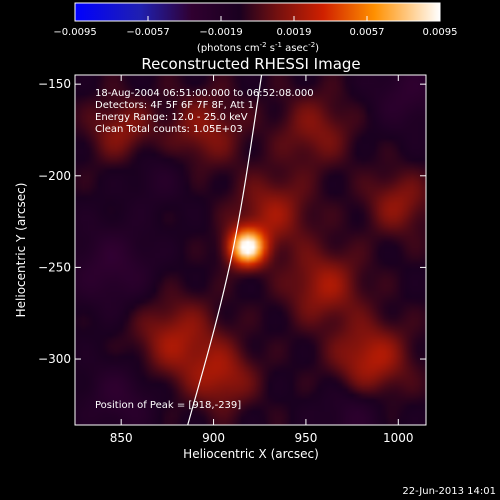  Describe the element at coordinates (220, 32) in the screenshot. I see `colorbar-tick-label: −0.0019` at that location.